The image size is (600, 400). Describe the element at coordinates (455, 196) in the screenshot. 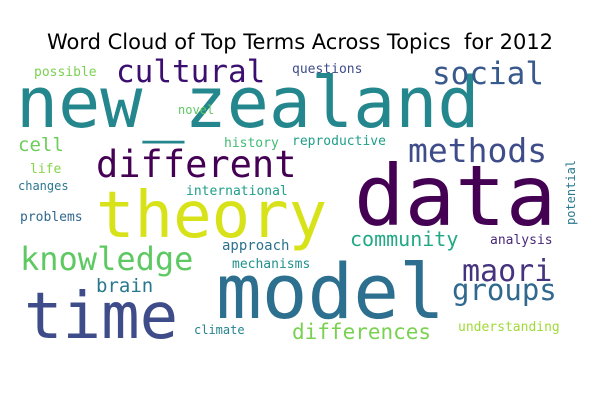

I see `word-data: data` at that location.